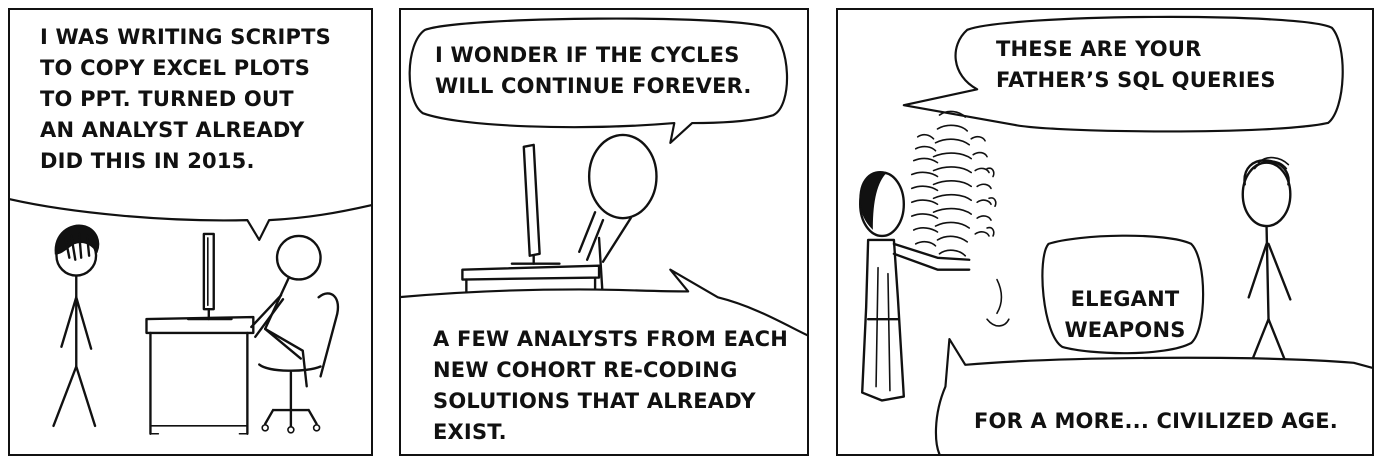 The width and height of the screenshot is (1382, 464). I want to click on panel-3-speech-text-middle: ELEGANT WEAPONS, so click(1125, 314).